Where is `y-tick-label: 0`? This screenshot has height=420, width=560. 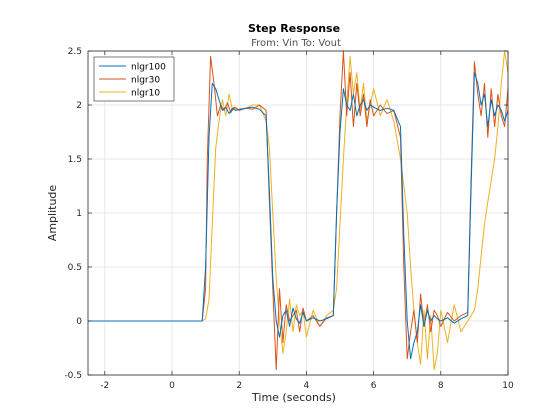
y-tick-label: 0 is located at coordinates (79, 322).